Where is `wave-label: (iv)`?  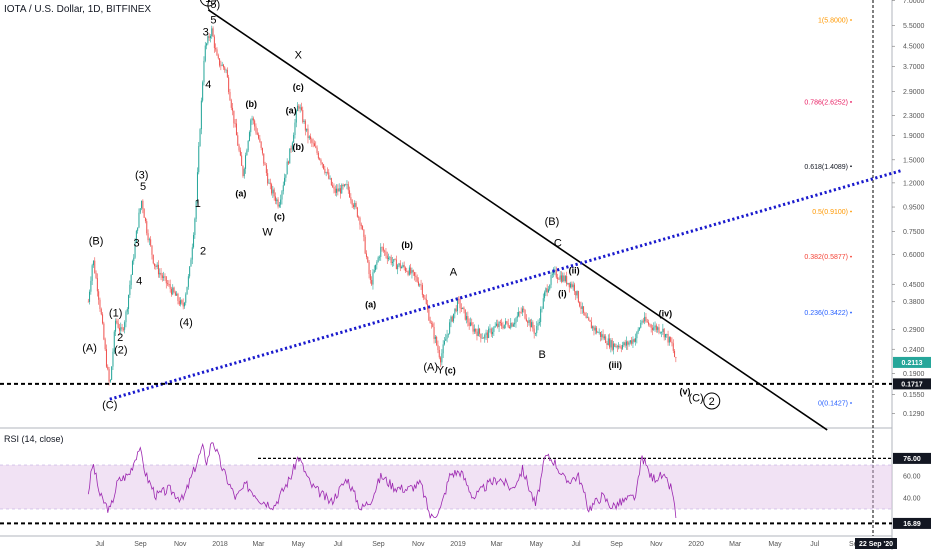 wave-label: (iv) is located at coordinates (666, 313).